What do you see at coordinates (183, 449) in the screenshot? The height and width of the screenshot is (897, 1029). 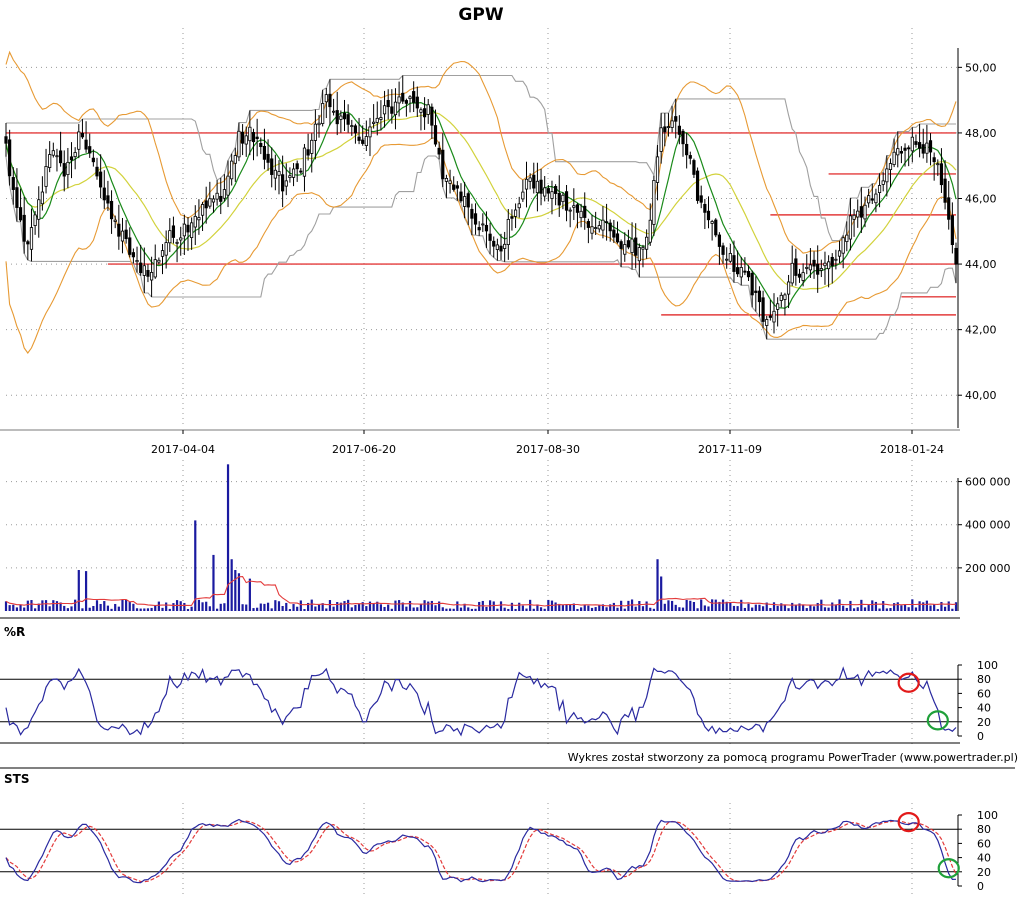 I see `price-x-tick-label: 2017-04-04` at bounding box center [183, 449].